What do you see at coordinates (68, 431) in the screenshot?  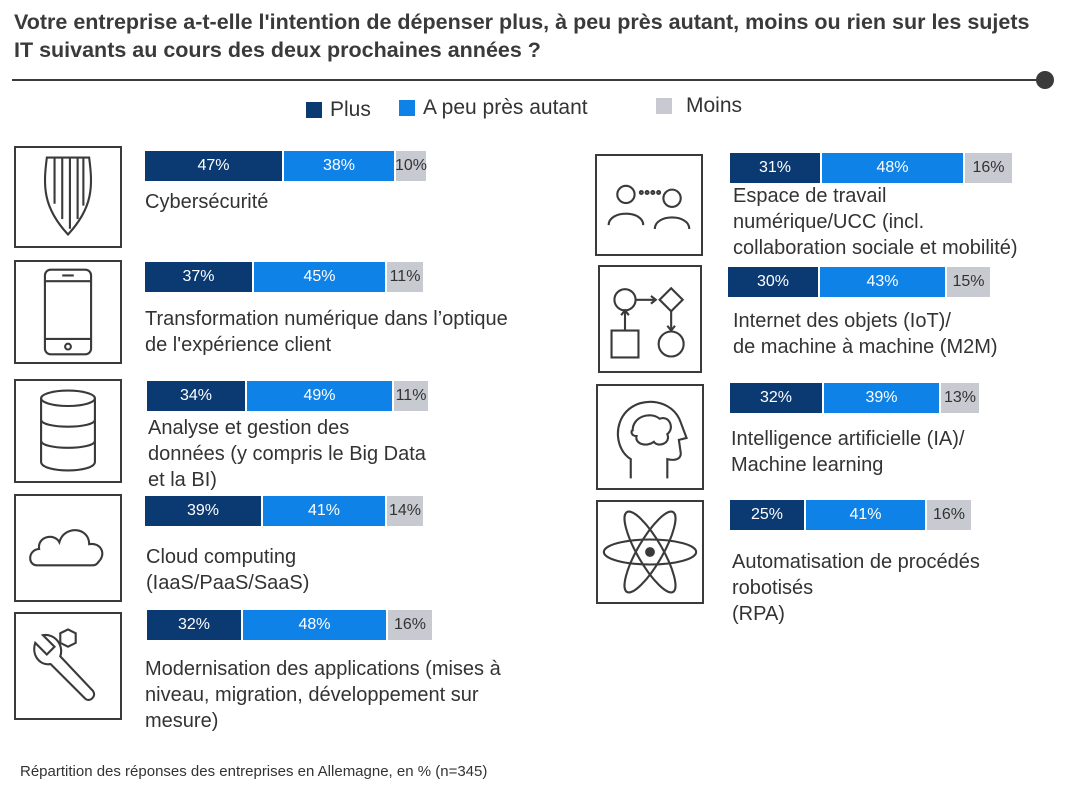 I see `database-icon` at bounding box center [68, 431].